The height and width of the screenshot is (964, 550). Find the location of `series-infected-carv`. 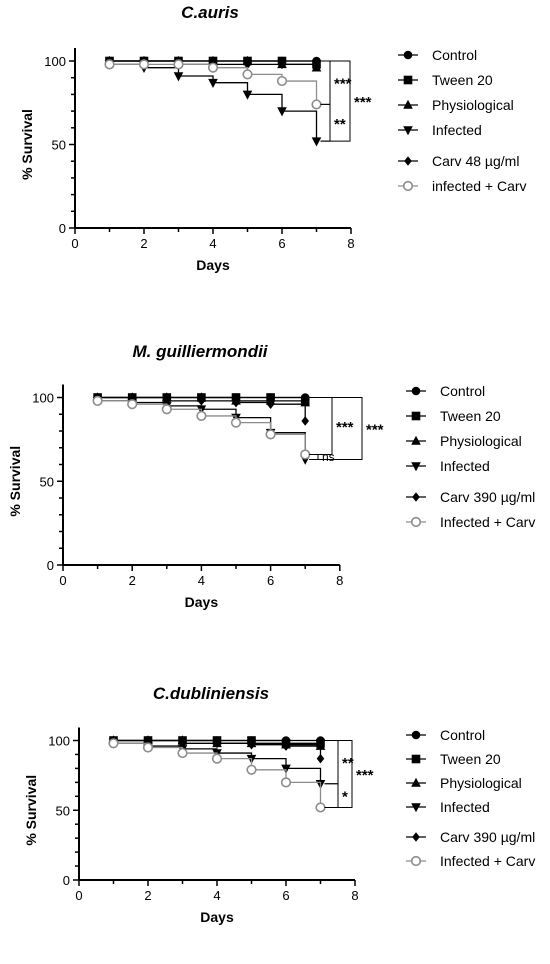

series-infected-carv is located at coordinates (201, 427).